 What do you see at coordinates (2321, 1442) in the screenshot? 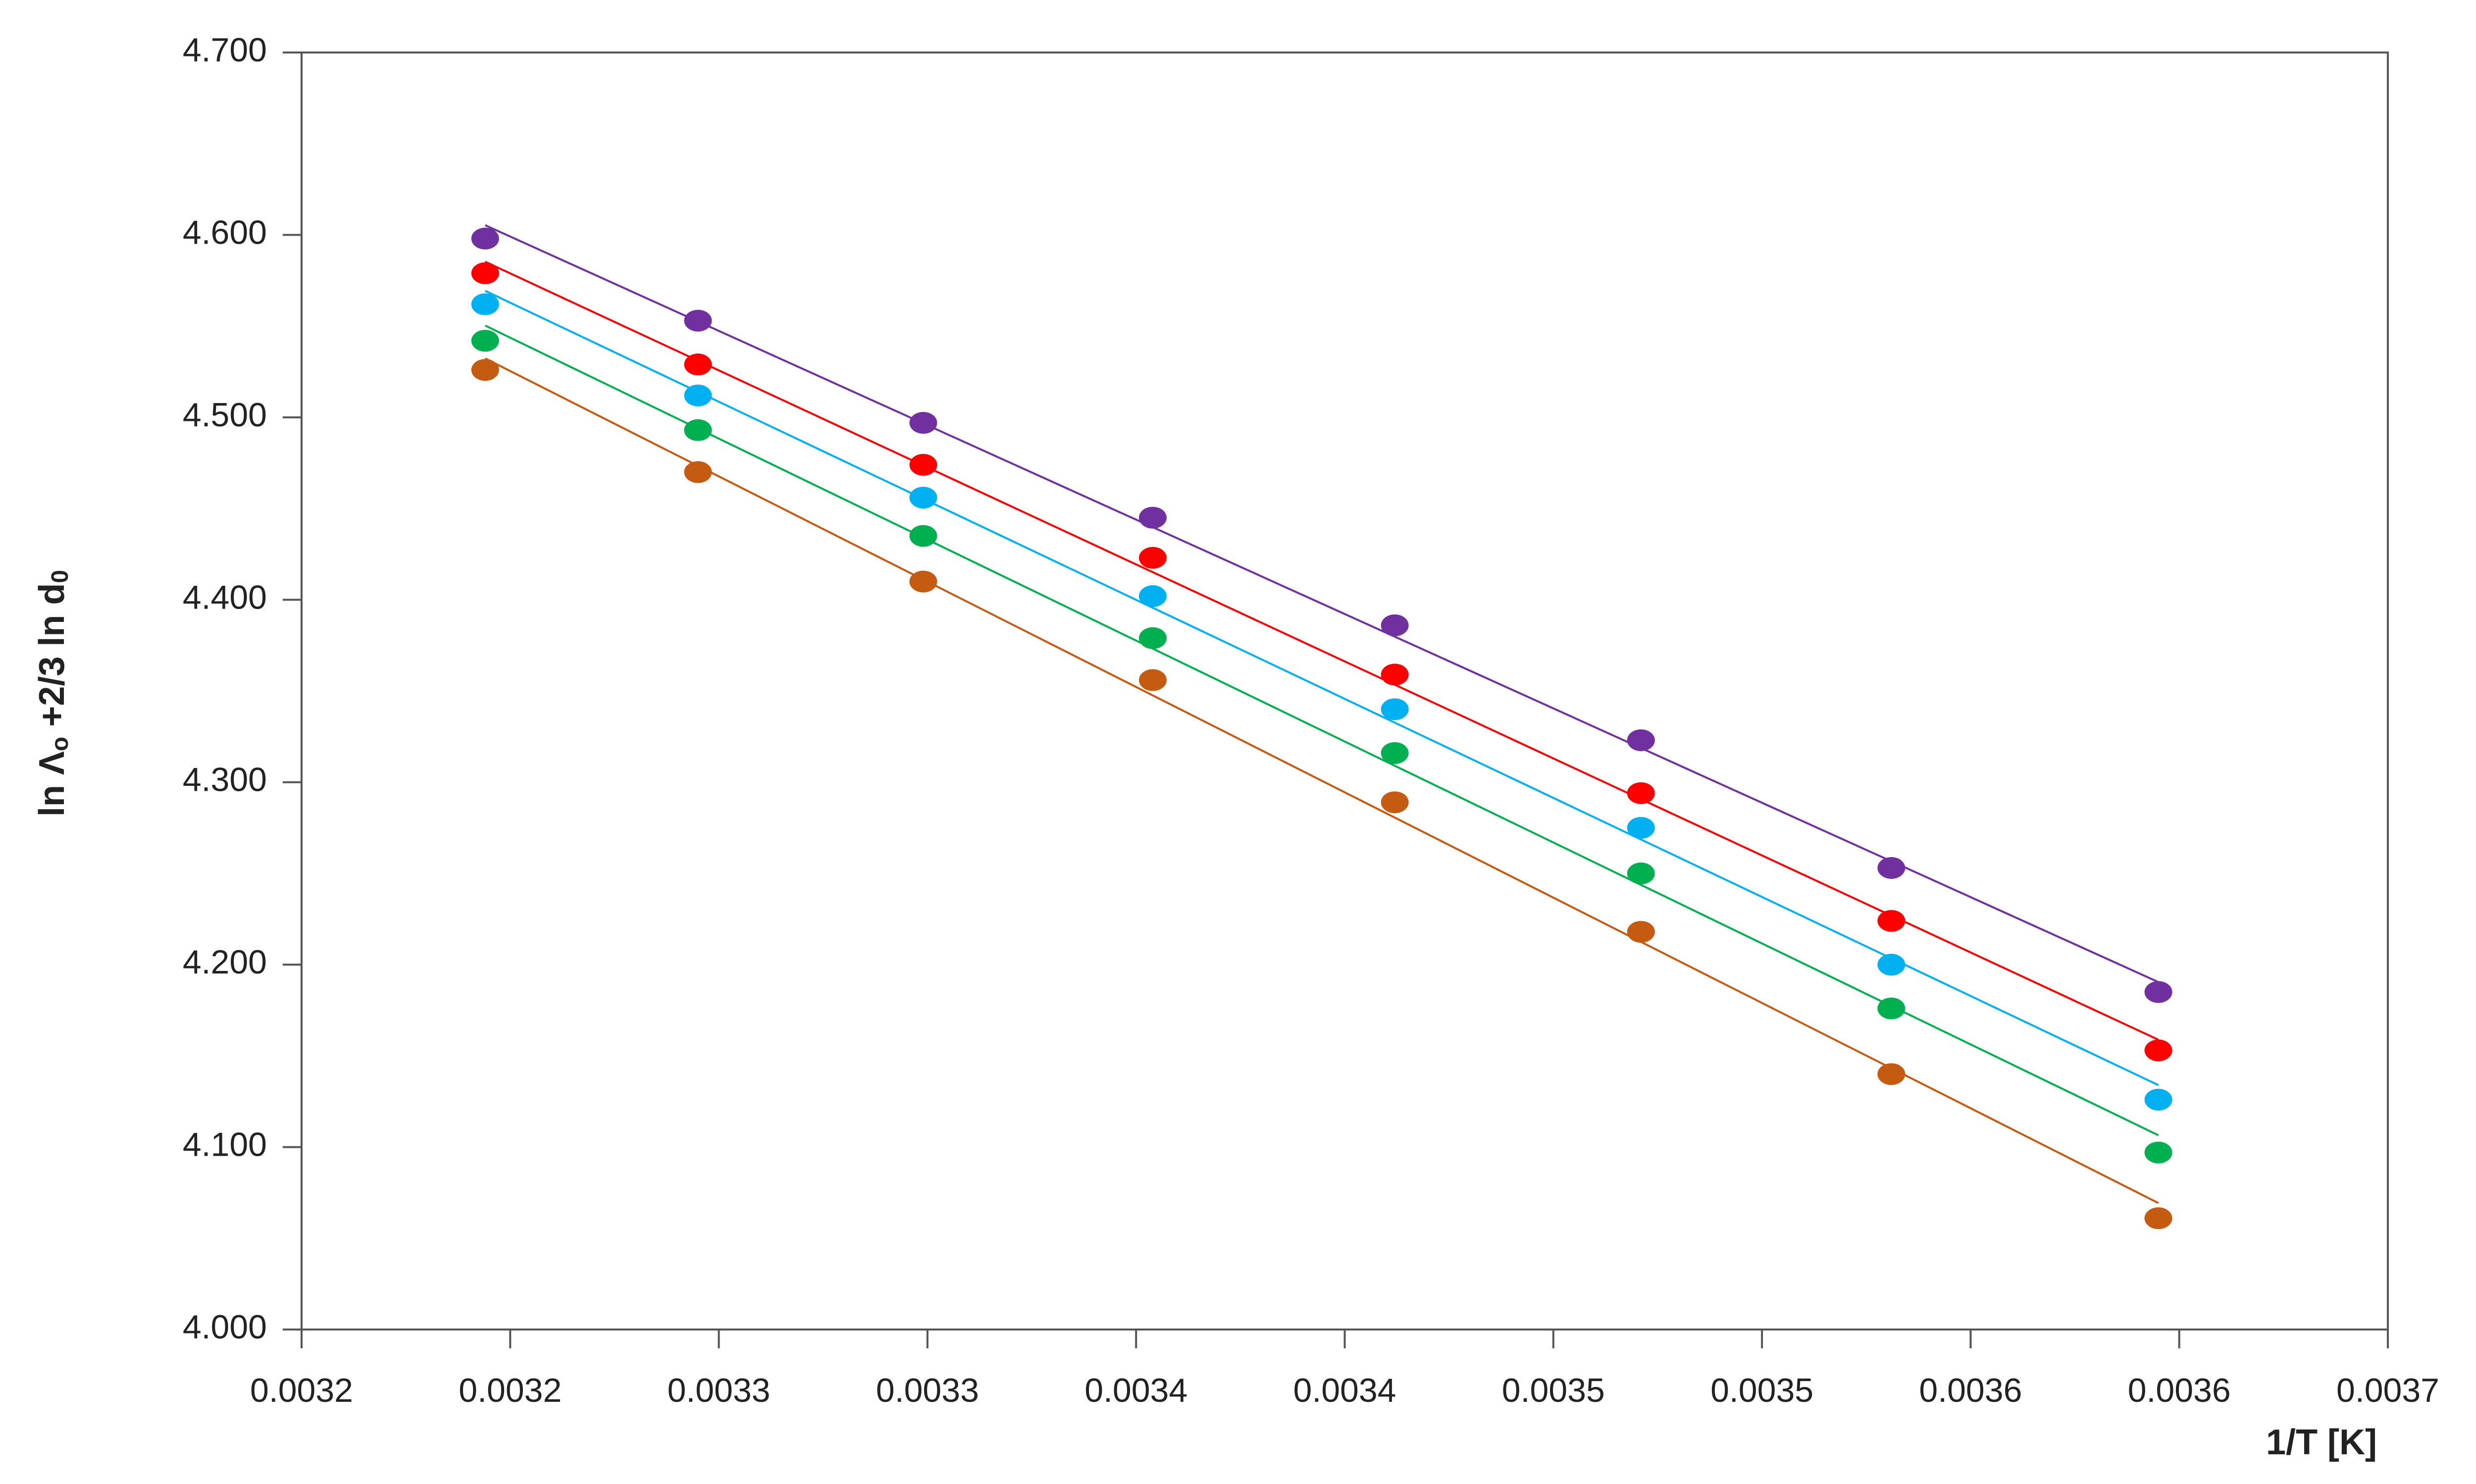
I see `x-axis-label: 1/T [K]` at bounding box center [2321, 1442].